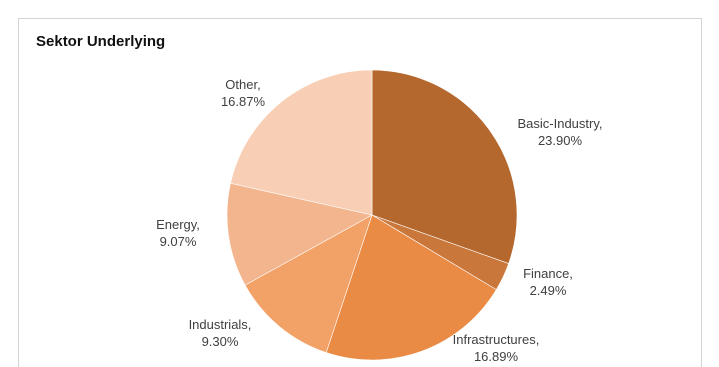 The height and width of the screenshot is (367, 719). What do you see at coordinates (548, 273) in the screenshot?
I see `slice-name: Finance,` at bounding box center [548, 273].